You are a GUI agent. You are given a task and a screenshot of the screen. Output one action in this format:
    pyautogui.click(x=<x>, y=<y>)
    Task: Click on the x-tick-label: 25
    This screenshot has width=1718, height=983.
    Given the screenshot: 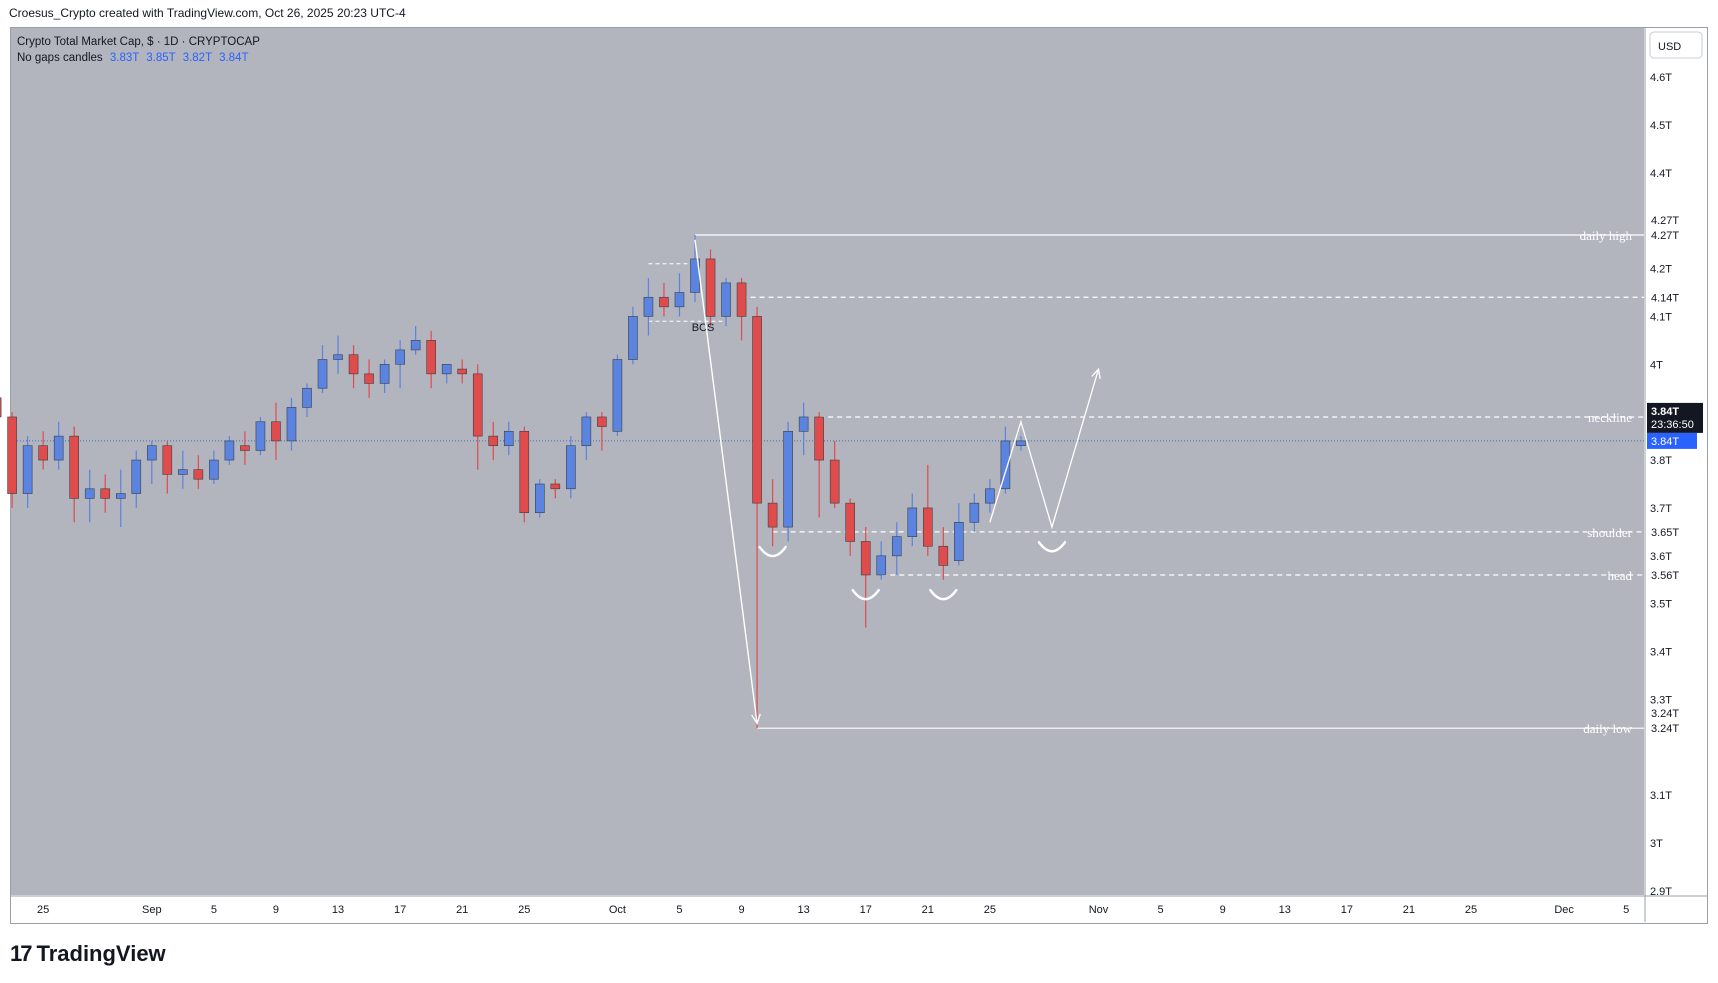 What is the action you would take?
    pyautogui.click(x=990, y=910)
    